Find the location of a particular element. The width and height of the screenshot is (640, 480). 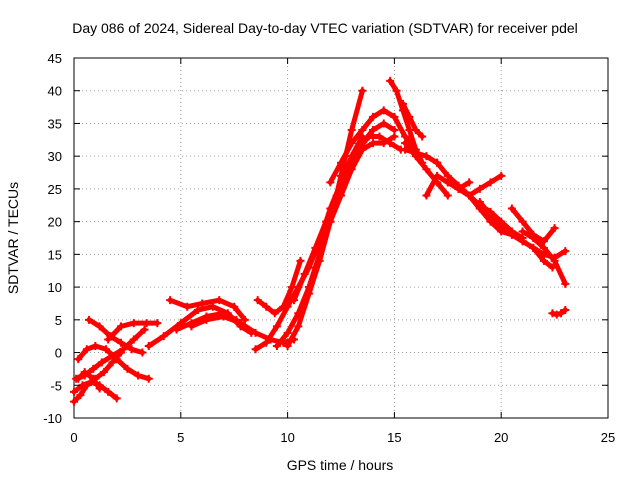

y-tick-label: 40 is located at coordinates (55, 91).